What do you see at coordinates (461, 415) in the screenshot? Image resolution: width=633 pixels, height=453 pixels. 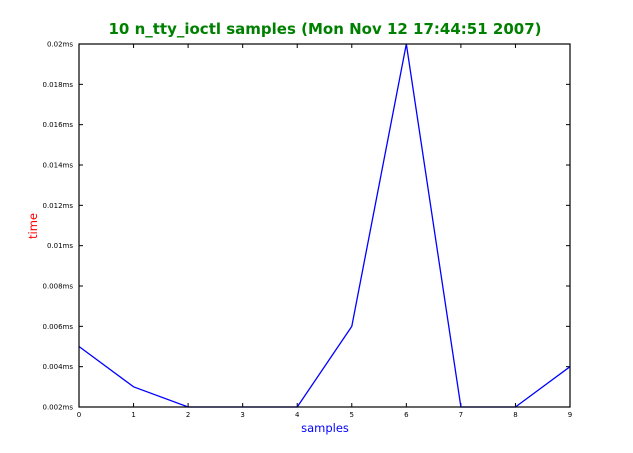 I see `x-tick-label: 7` at bounding box center [461, 415].